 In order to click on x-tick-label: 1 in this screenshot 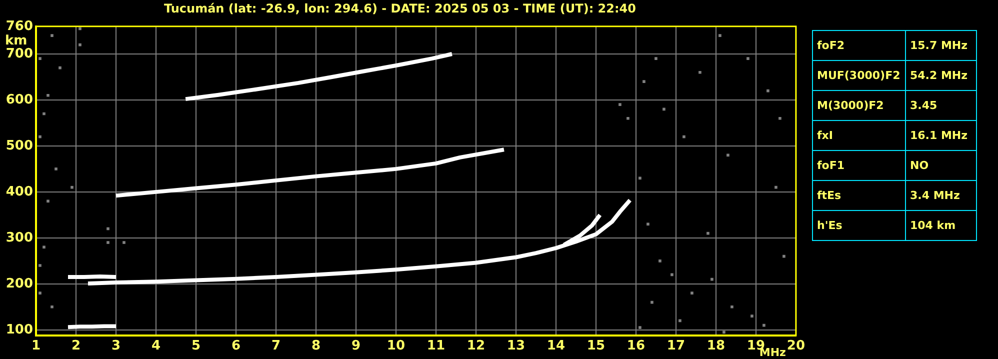, I will do `click(36, 346)`.